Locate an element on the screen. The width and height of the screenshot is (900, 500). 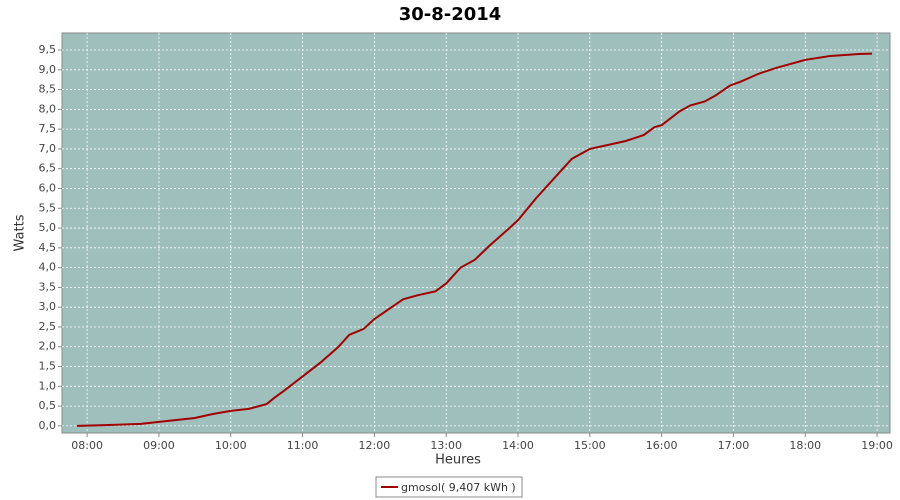
y-tick-label: 9,0 is located at coordinates (48, 69).